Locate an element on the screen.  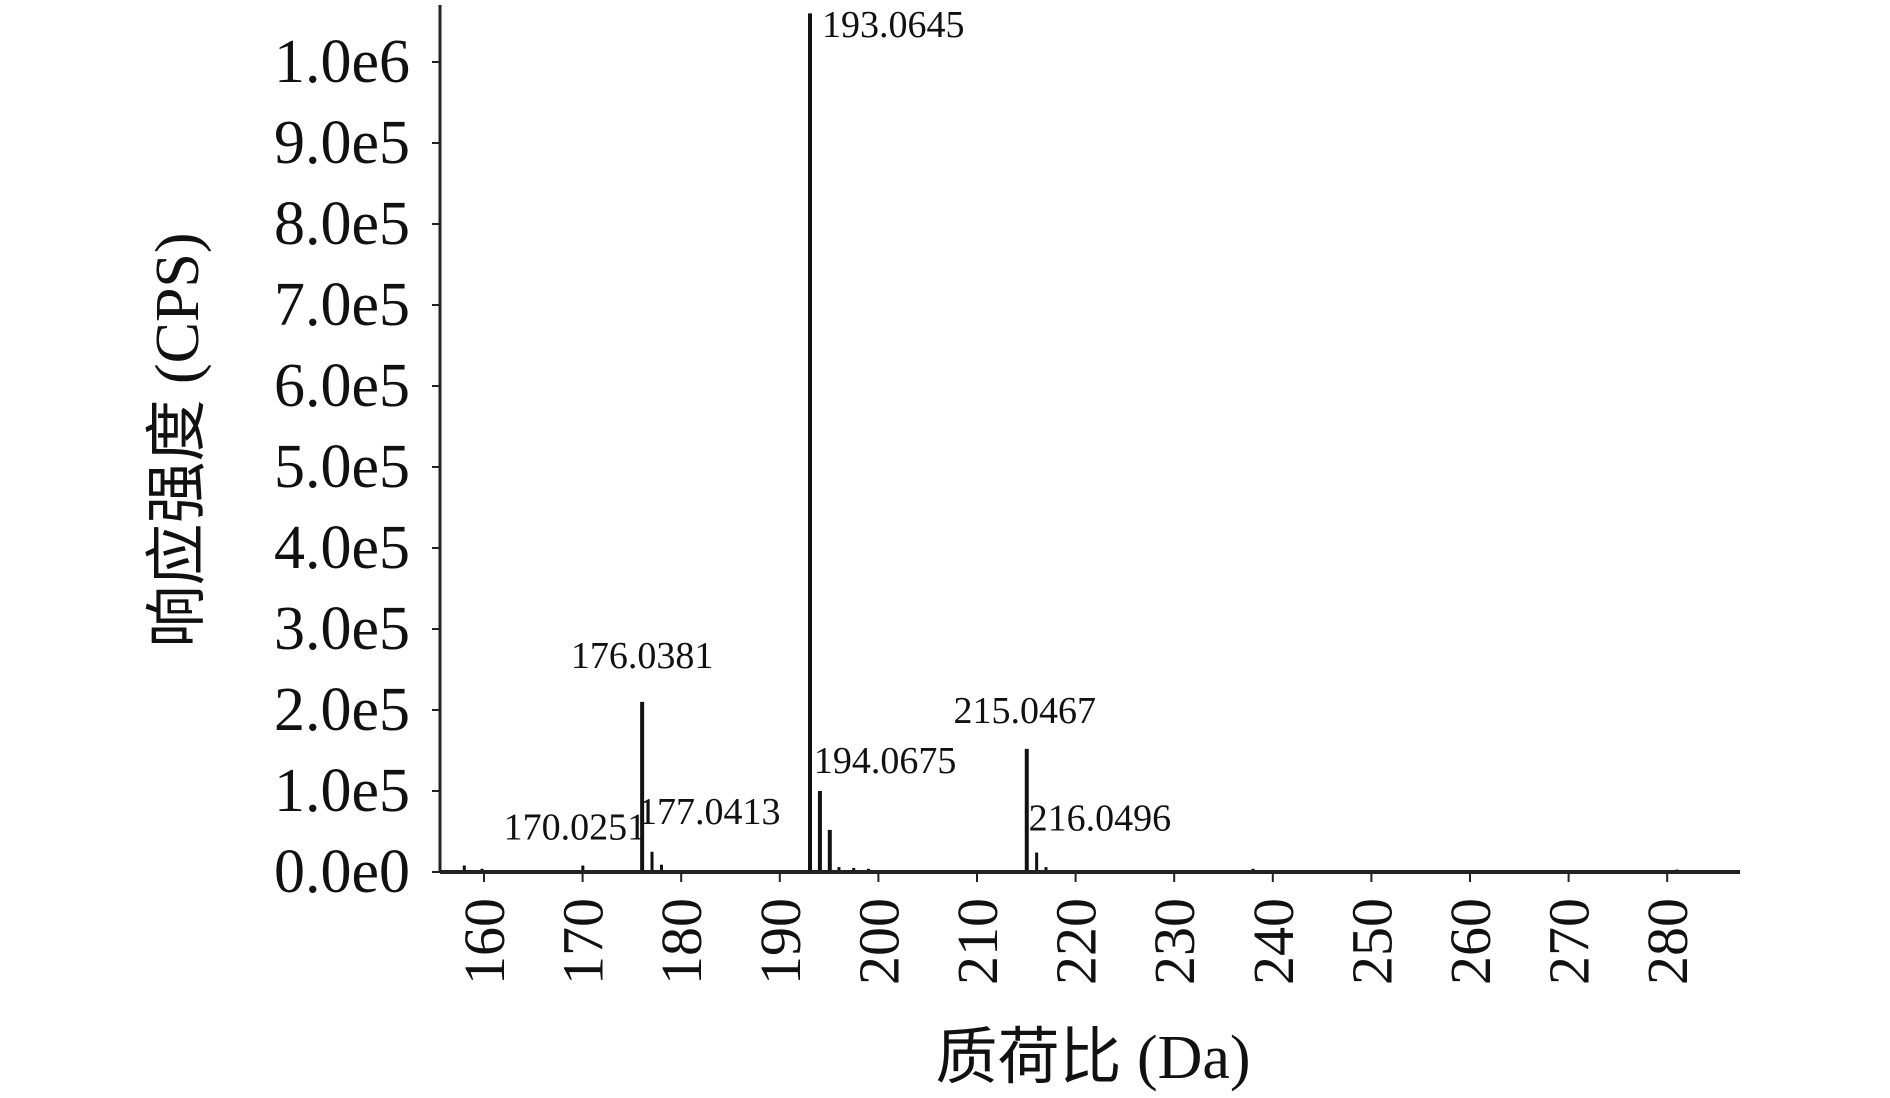
x-tick-label: 180 is located at coordinates (681, 941).